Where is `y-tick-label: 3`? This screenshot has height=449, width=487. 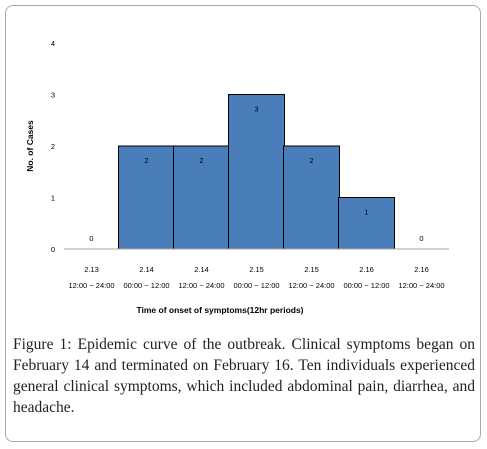 y-tick-label: 3 is located at coordinates (53, 95).